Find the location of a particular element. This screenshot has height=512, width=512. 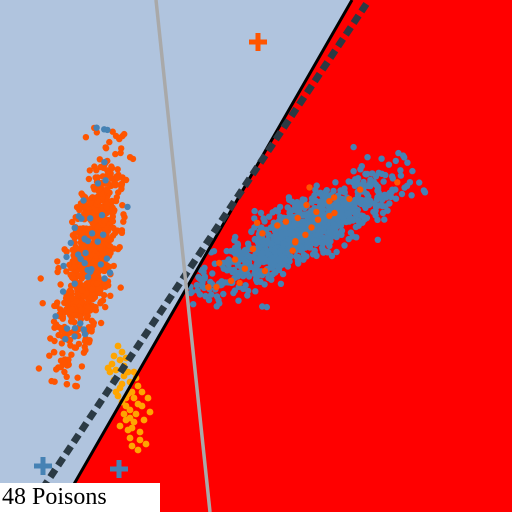

reference-line-gray is located at coordinates (183, 256).